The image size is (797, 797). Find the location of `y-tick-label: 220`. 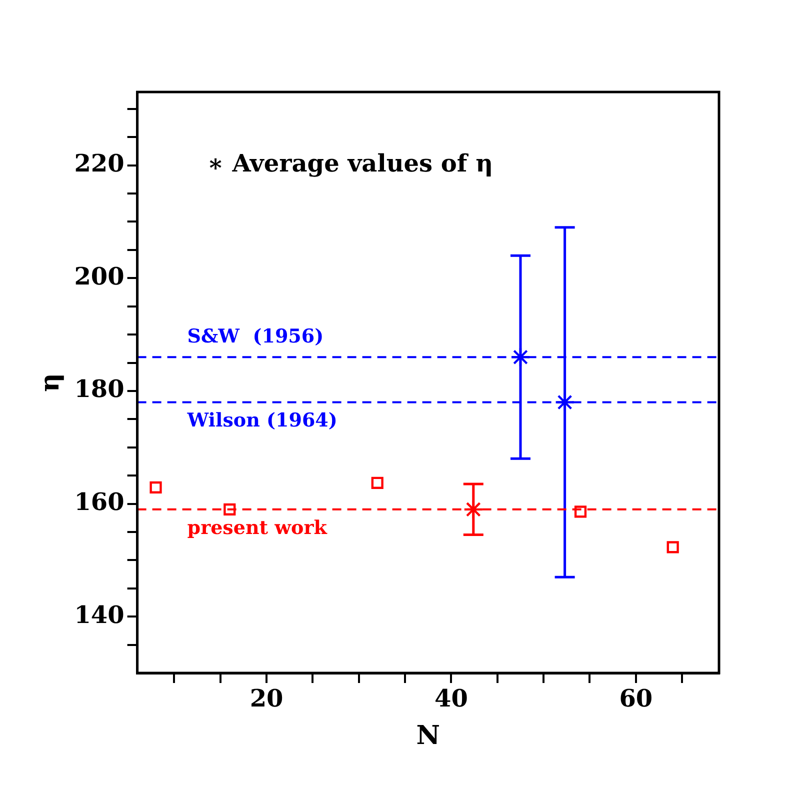

y-tick-label: 220 is located at coordinates (99, 163).